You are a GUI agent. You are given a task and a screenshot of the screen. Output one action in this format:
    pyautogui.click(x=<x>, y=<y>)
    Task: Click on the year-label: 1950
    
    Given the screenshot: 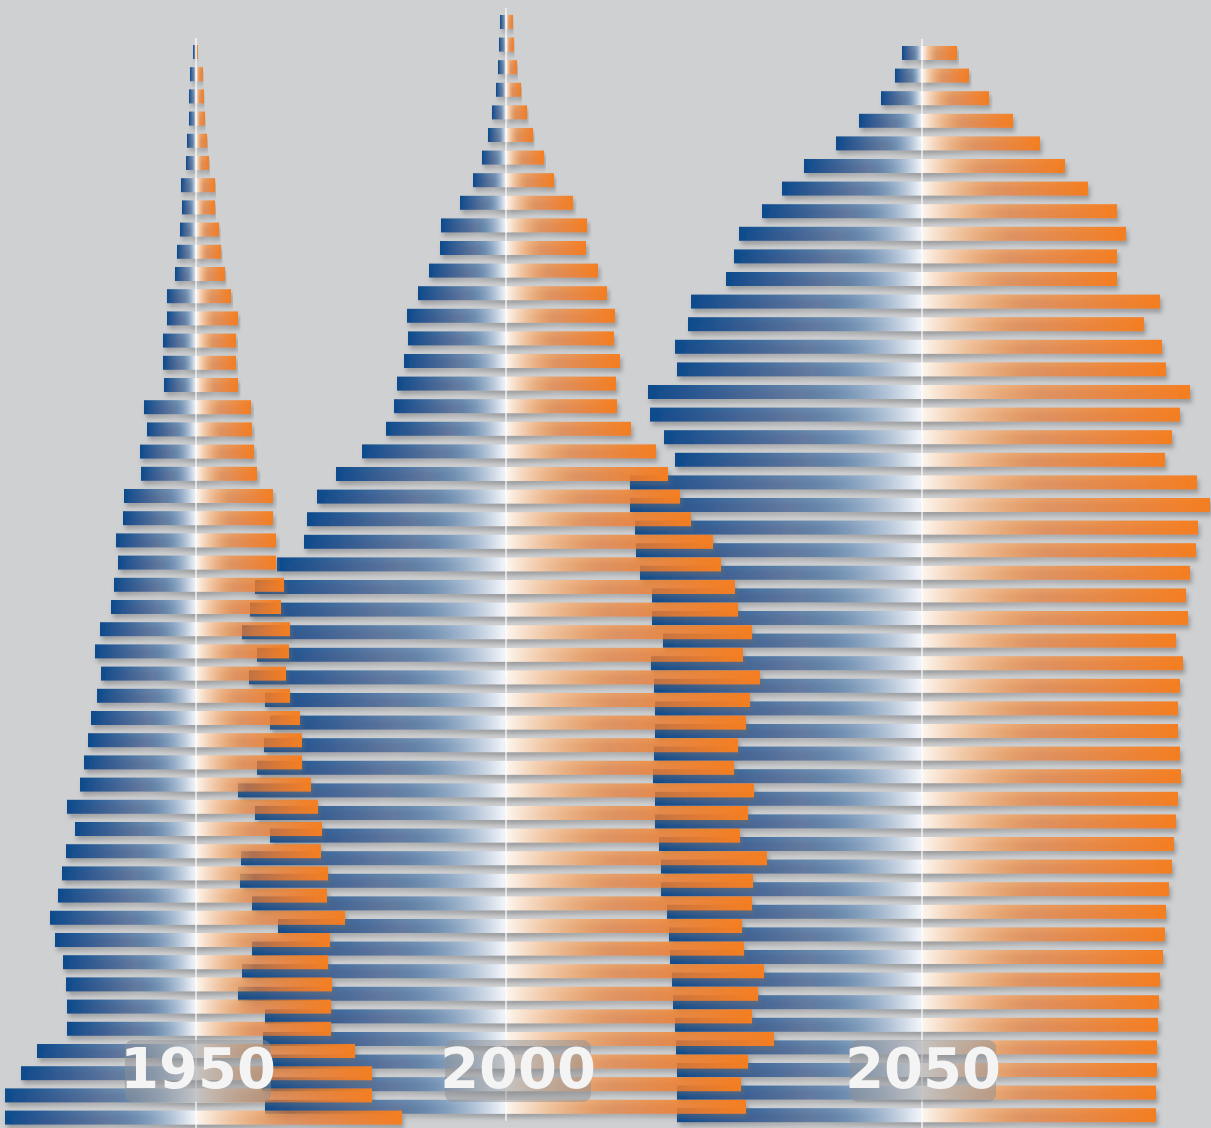 What is the action you would take?
    pyautogui.click(x=198, y=1069)
    